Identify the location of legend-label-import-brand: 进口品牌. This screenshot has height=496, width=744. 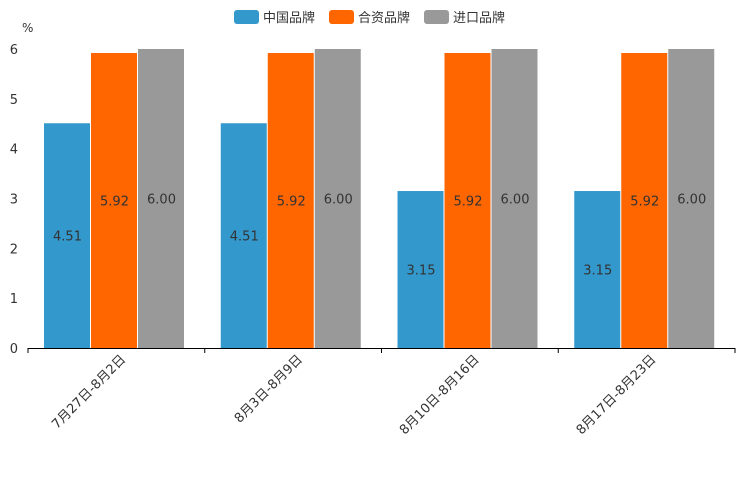
(479, 18).